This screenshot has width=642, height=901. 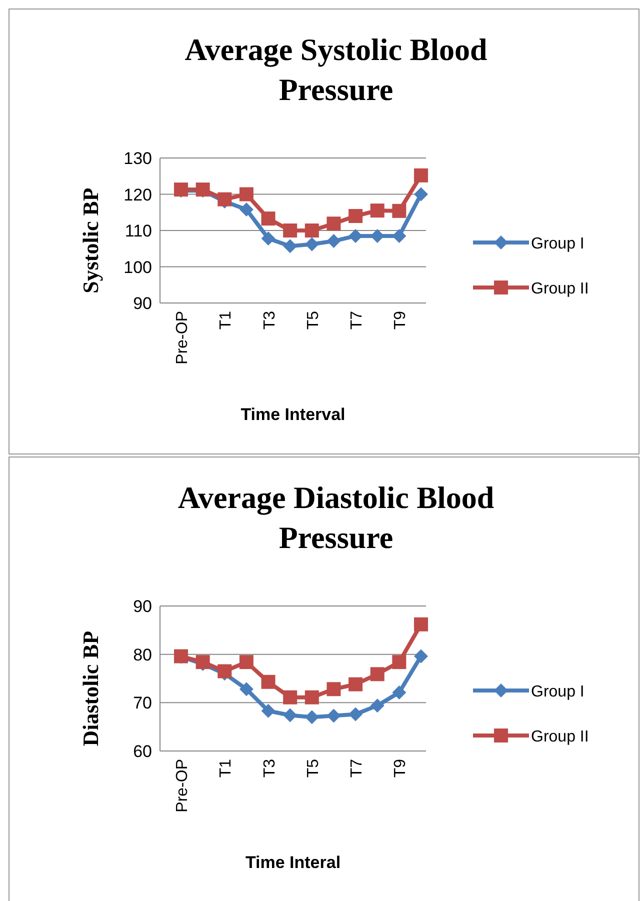 What do you see at coordinates (138, 231) in the screenshot?
I see `y-tick-label: 110` at bounding box center [138, 231].